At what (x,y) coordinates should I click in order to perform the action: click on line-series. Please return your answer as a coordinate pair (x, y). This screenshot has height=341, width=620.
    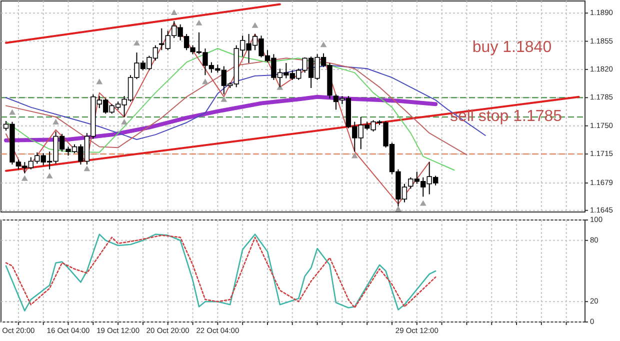
    Looking at the image, I should click on (221, 118).